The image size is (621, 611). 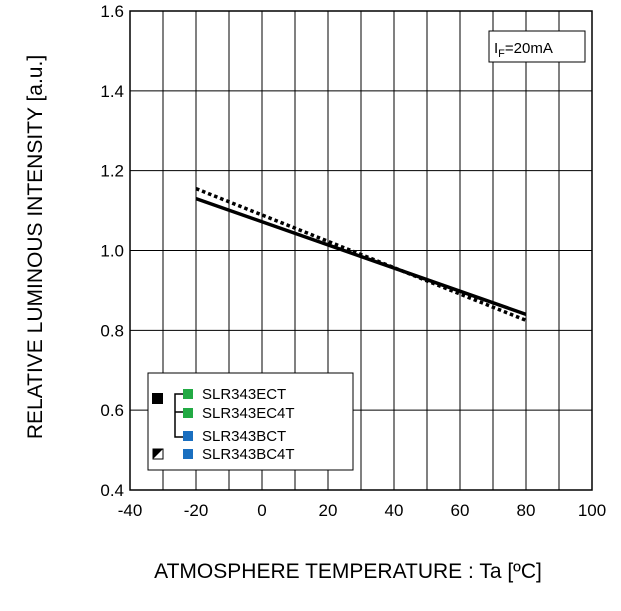 I want to click on series-dotted-line, so click(x=361, y=254).